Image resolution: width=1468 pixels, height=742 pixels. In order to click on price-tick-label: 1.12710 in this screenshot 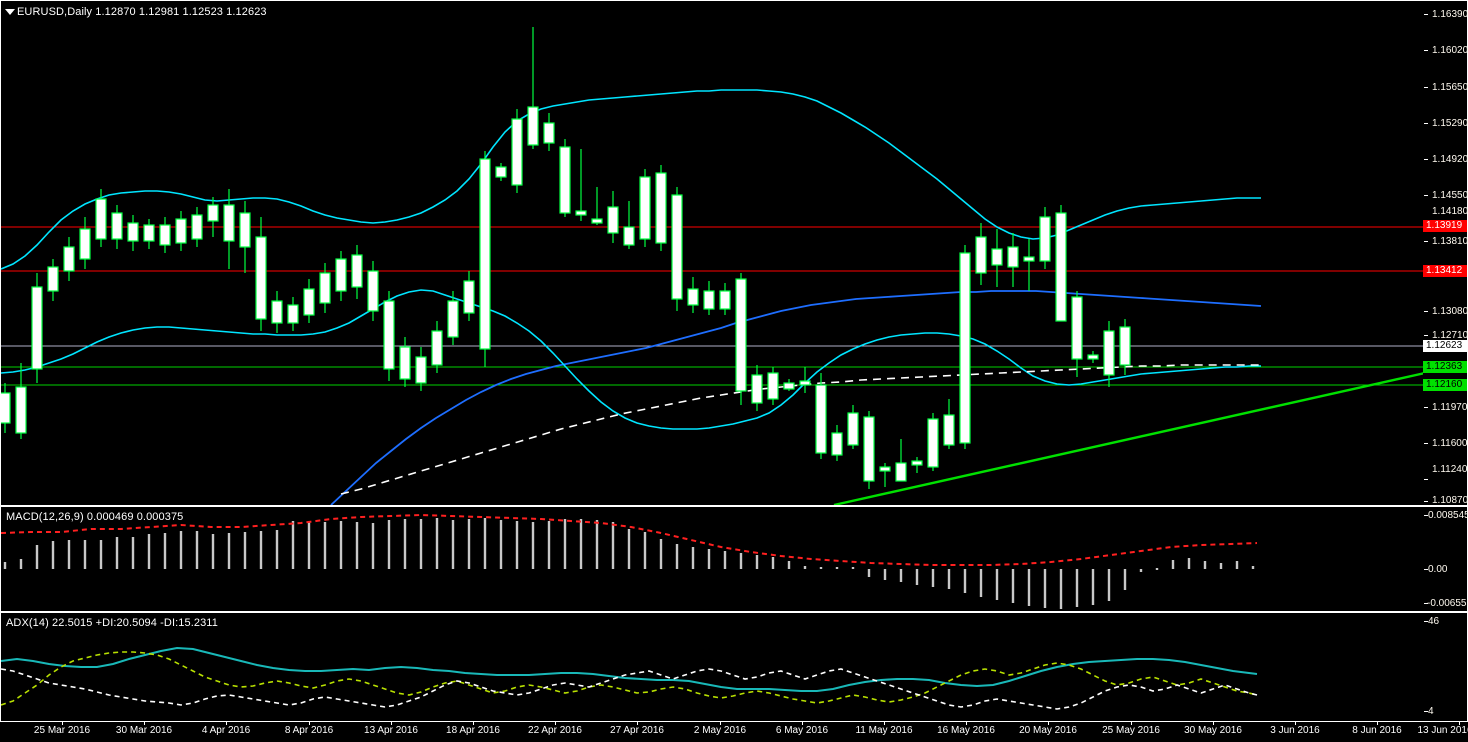, I will do `click(1450, 335)`.